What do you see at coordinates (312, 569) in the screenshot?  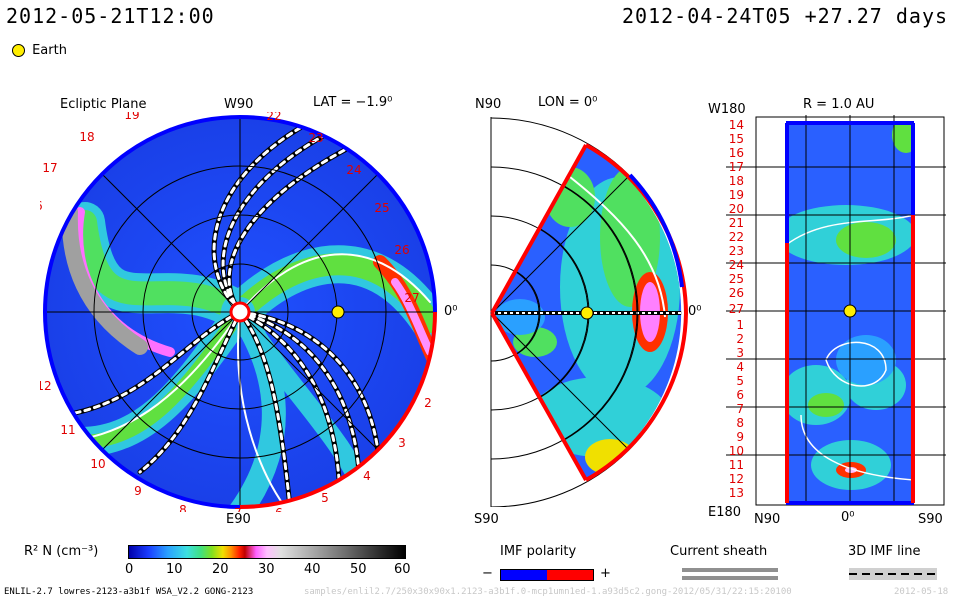 I see `colorbar-tick: 40` at bounding box center [312, 569].